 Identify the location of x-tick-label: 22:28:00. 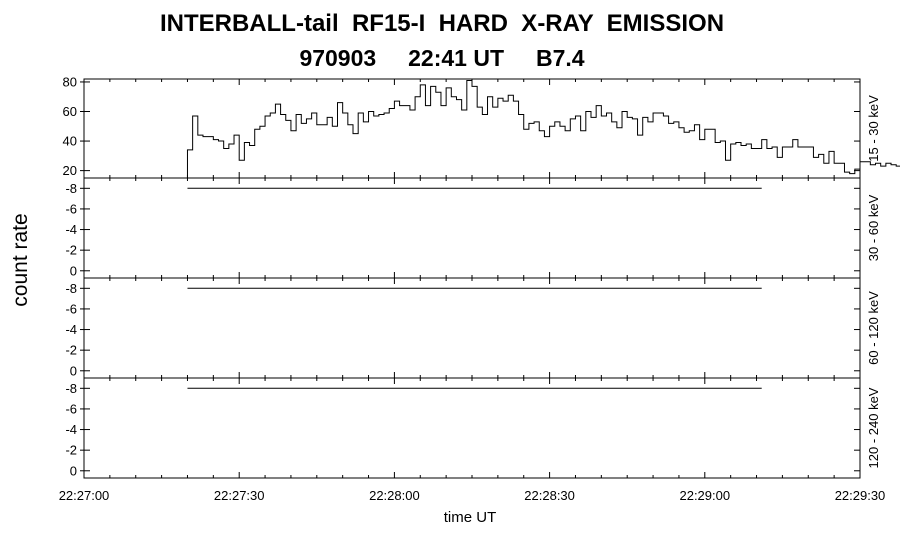
(394, 495).